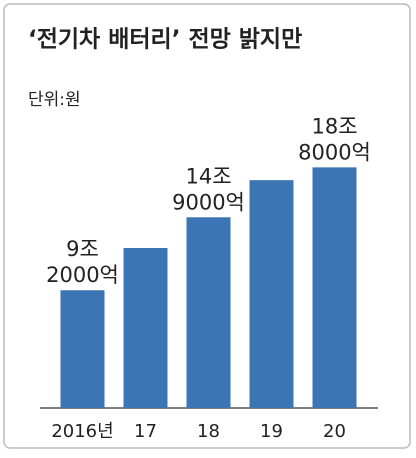  I want to click on chart-title: ‘전기차 배터리’ 전망 밝지만, so click(165, 40).